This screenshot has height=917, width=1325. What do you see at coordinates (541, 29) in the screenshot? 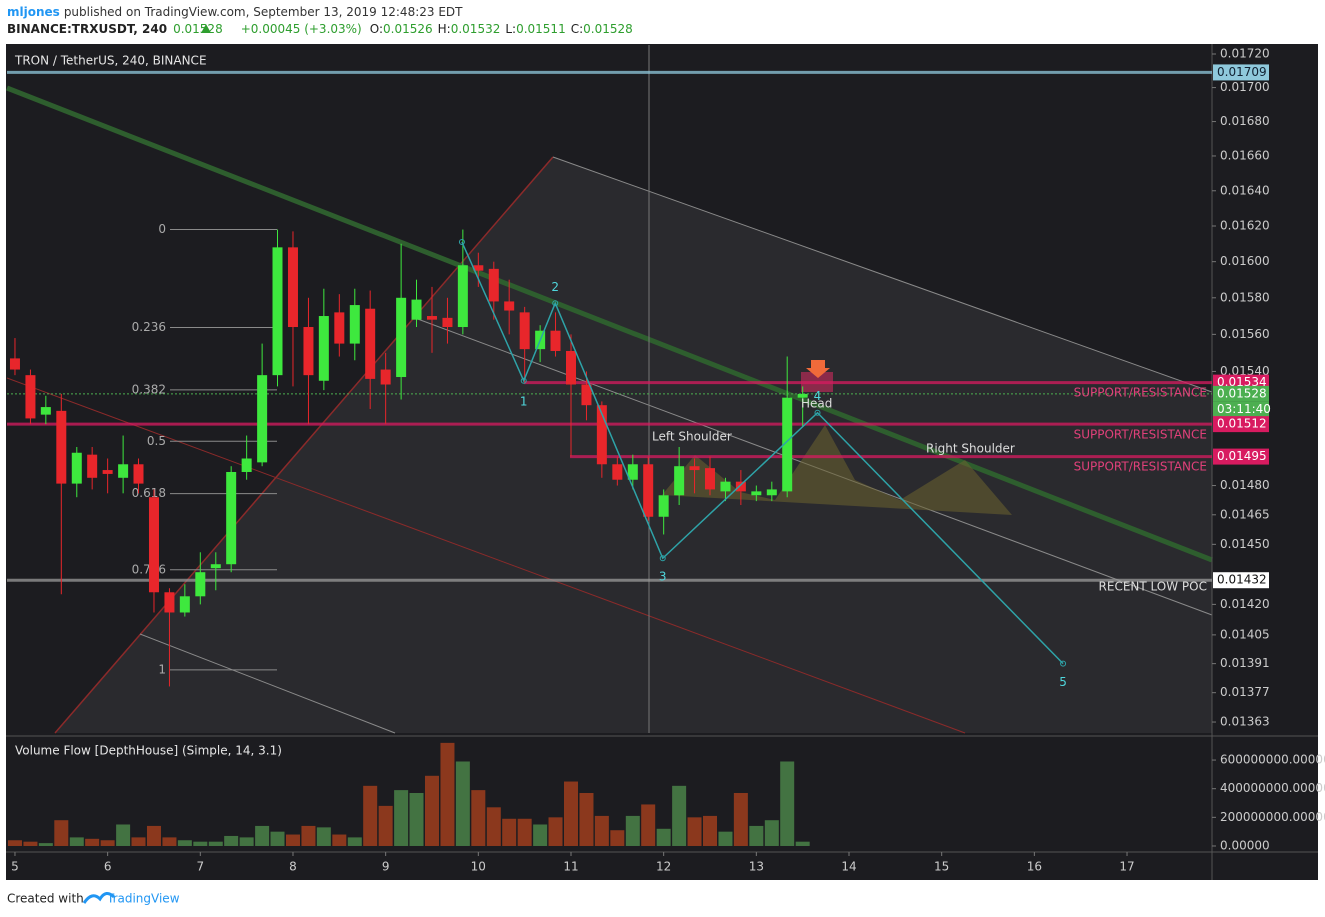
I see `ohlc-value: 0.01511` at bounding box center [541, 29].